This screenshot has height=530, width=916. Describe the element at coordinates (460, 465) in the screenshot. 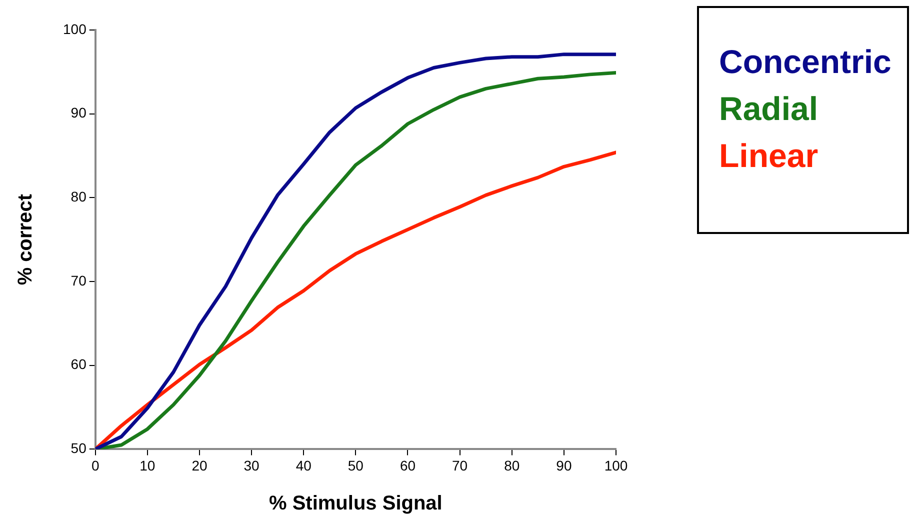

I see `x-tick-label: 70` at that location.